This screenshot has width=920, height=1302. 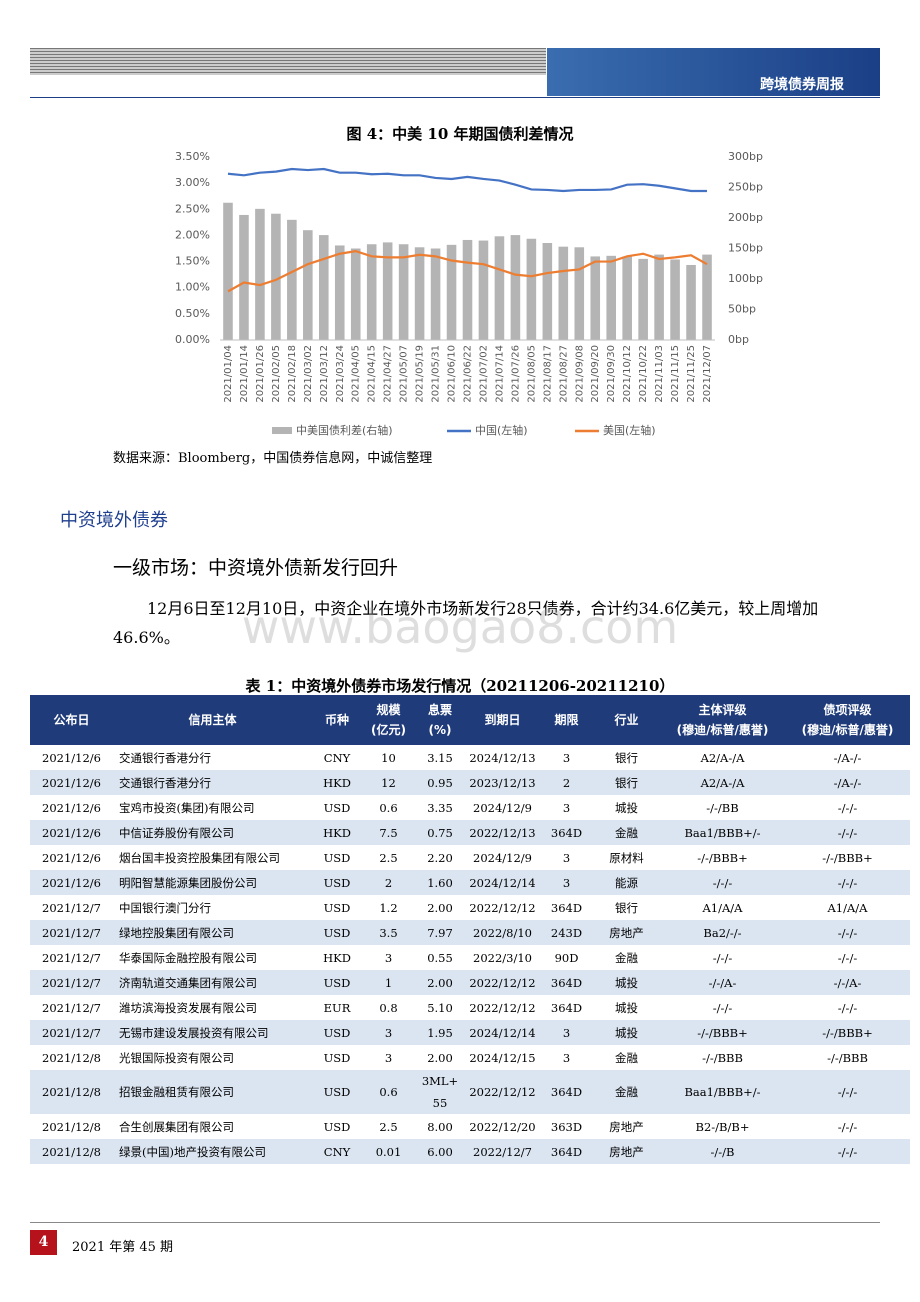 I want to click on table-cell: 3.15, so click(x=440, y=757).